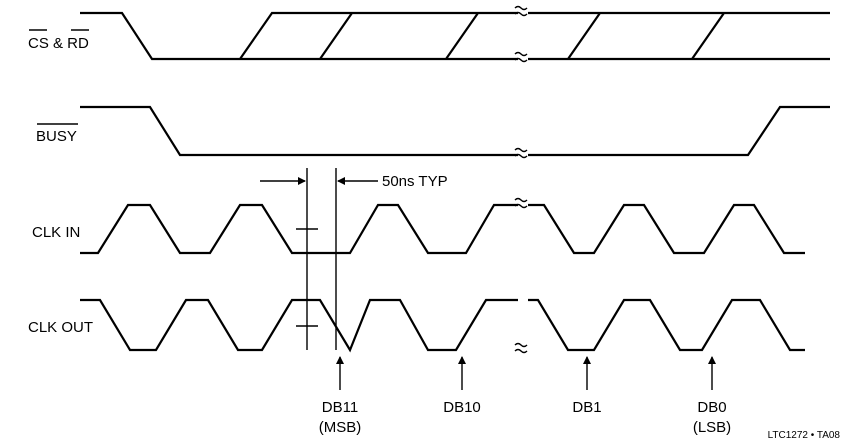 This screenshot has width=845, height=443. What do you see at coordinates (712, 427) in the screenshot?
I see `bit-sublabel-lsb: (LSB)` at bounding box center [712, 427].